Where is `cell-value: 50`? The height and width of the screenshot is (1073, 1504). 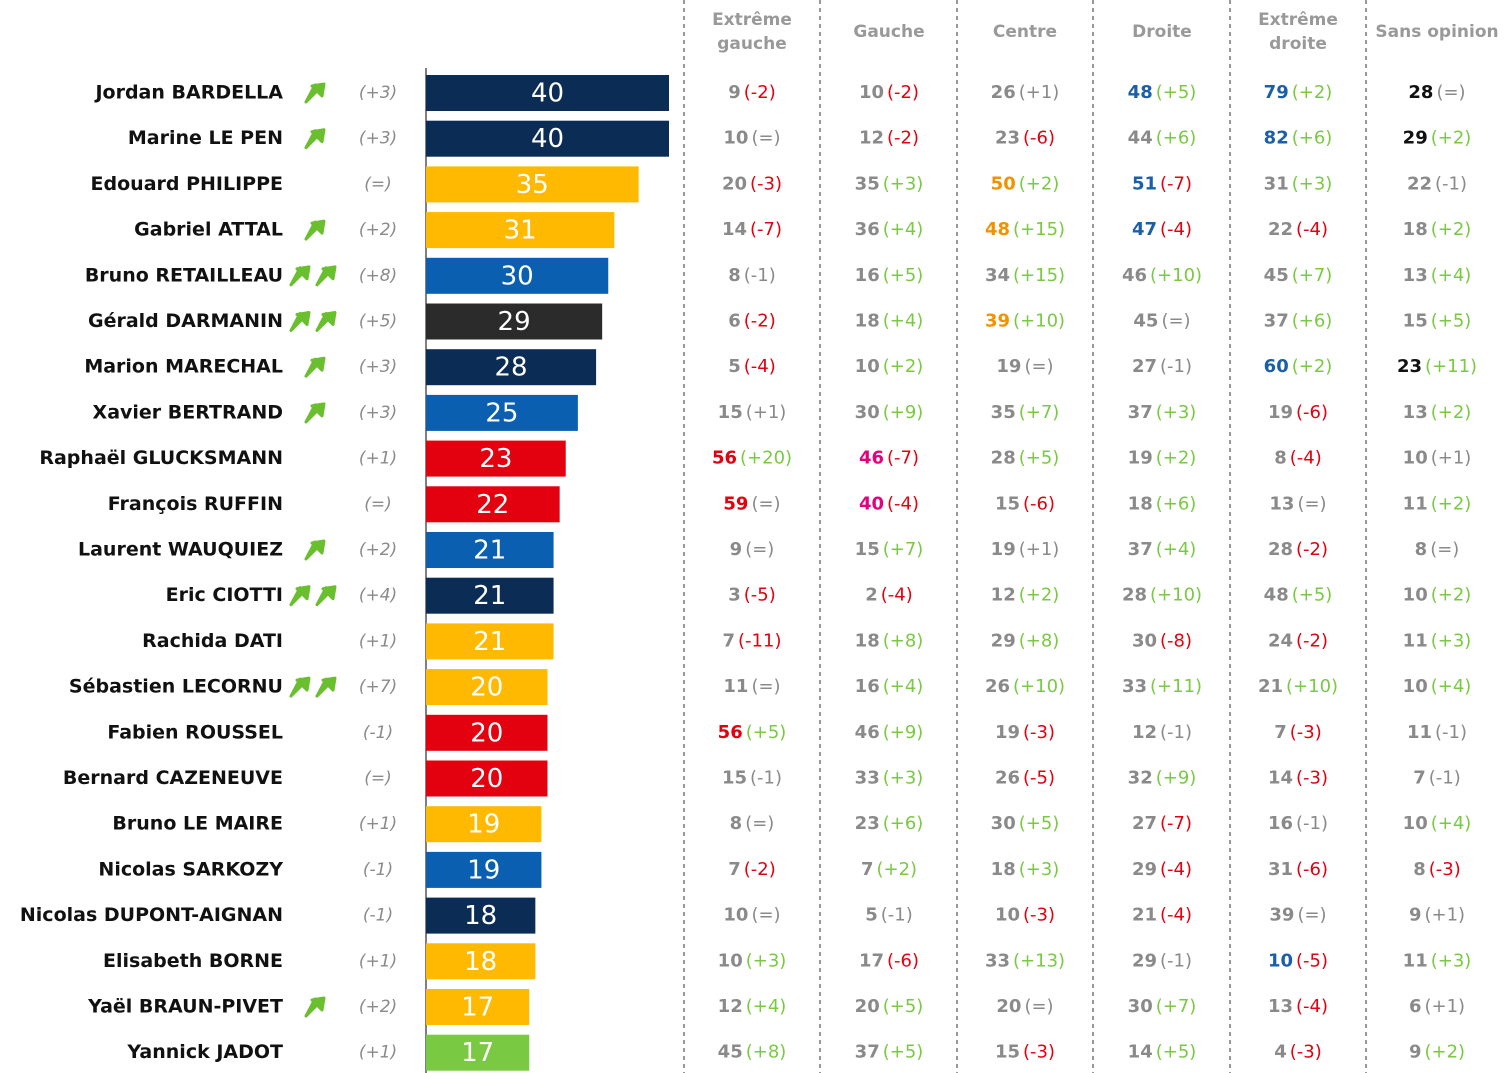 cell-value: 50 is located at coordinates (1003, 183).